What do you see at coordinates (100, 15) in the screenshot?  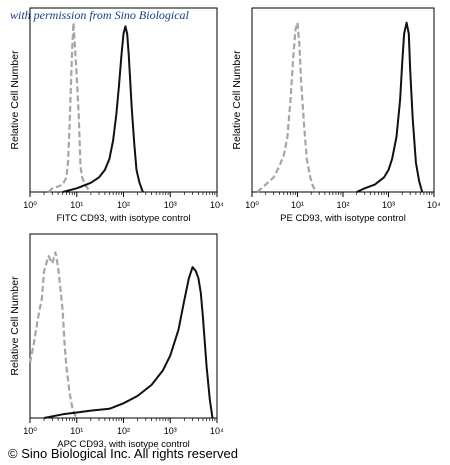 I see `watermark-text: with permission from Sino Biological` at bounding box center [100, 15].